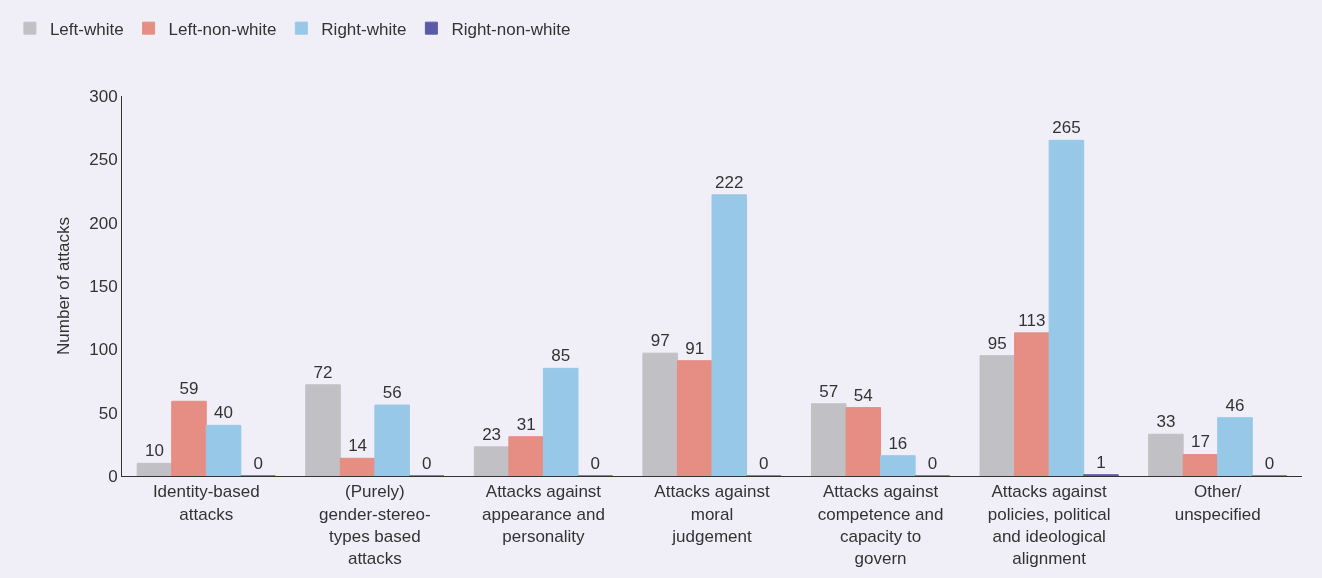  What do you see at coordinates (1166, 422) in the screenshot?
I see `data-label: 33` at bounding box center [1166, 422].